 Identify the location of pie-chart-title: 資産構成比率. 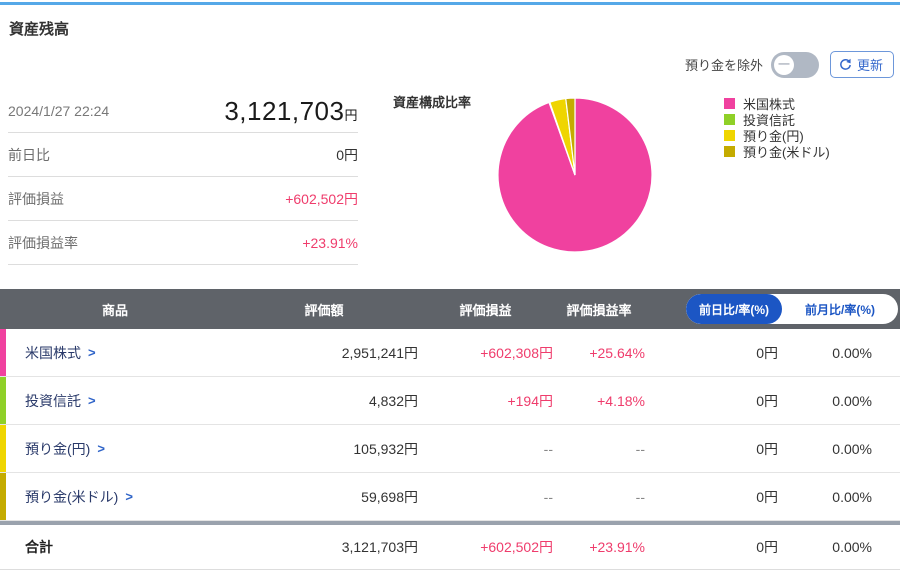
(432, 102).